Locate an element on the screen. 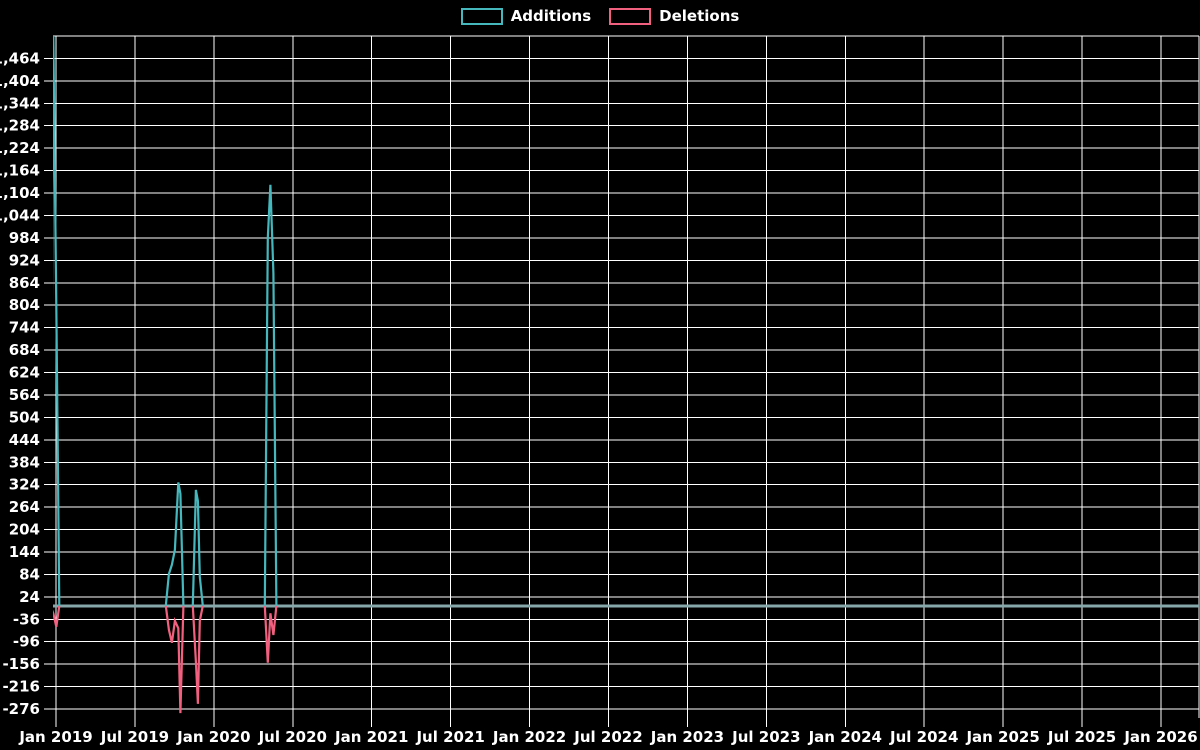 The width and height of the screenshot is (1200, 750). svg-text: 264 is located at coordinates (24, 507).